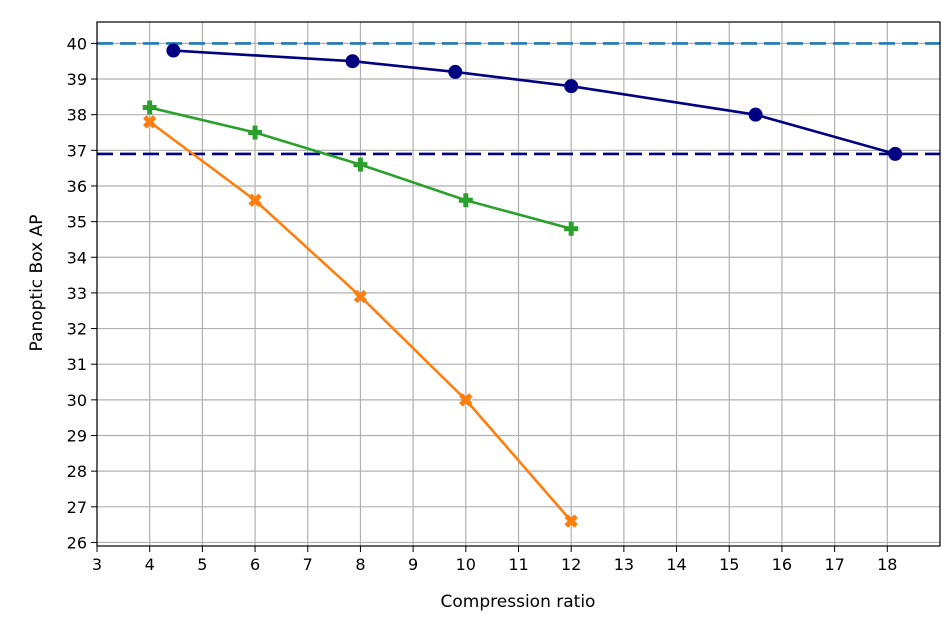 This screenshot has height=634, width=952. I want to click on y-tick-label: 31, so click(77, 364).